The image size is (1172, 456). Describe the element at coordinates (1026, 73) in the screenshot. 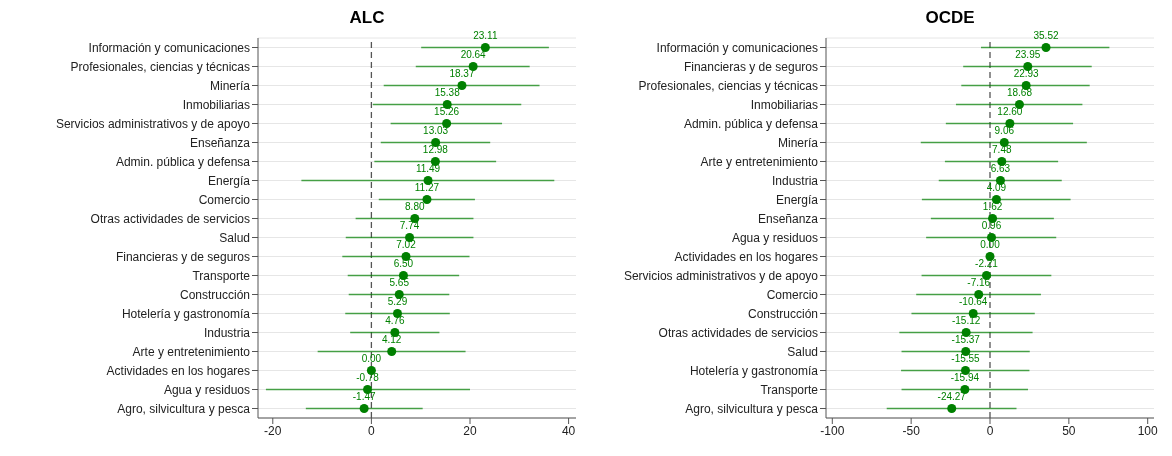

I see `data-label: 22.93` at that location.